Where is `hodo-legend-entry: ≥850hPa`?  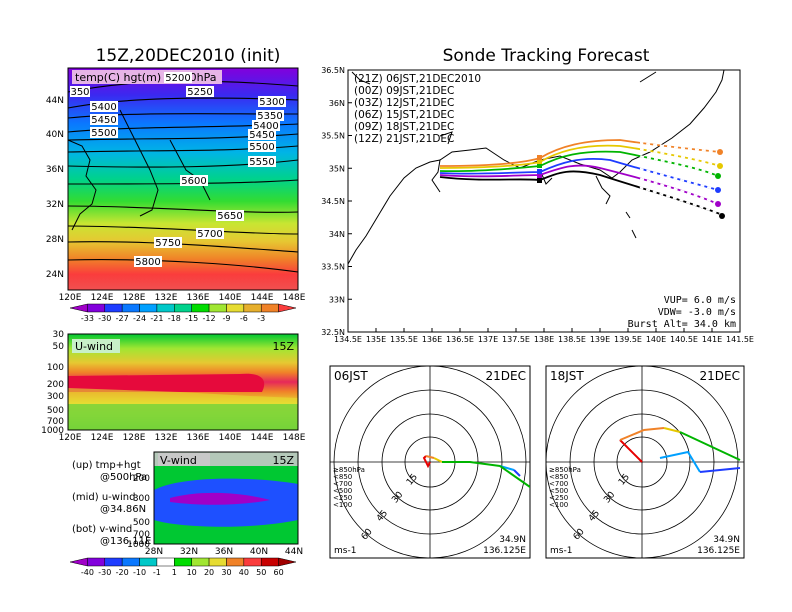 hodo-legend-entry: ≥850hPa is located at coordinates (565, 470).